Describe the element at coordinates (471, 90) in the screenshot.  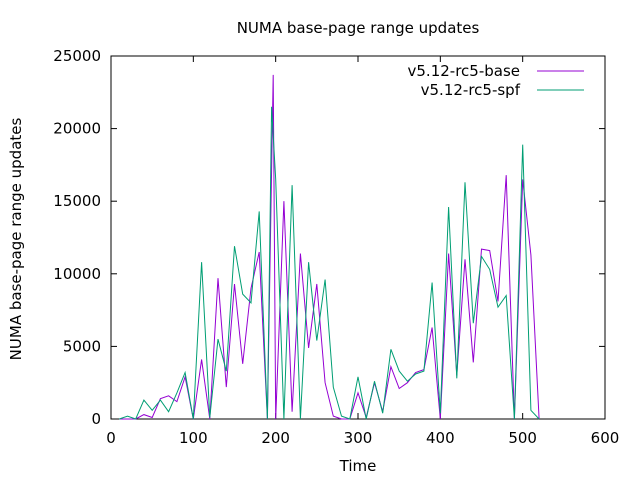
I see `legend-label-2: v5.12-rc5-spf` at that location.